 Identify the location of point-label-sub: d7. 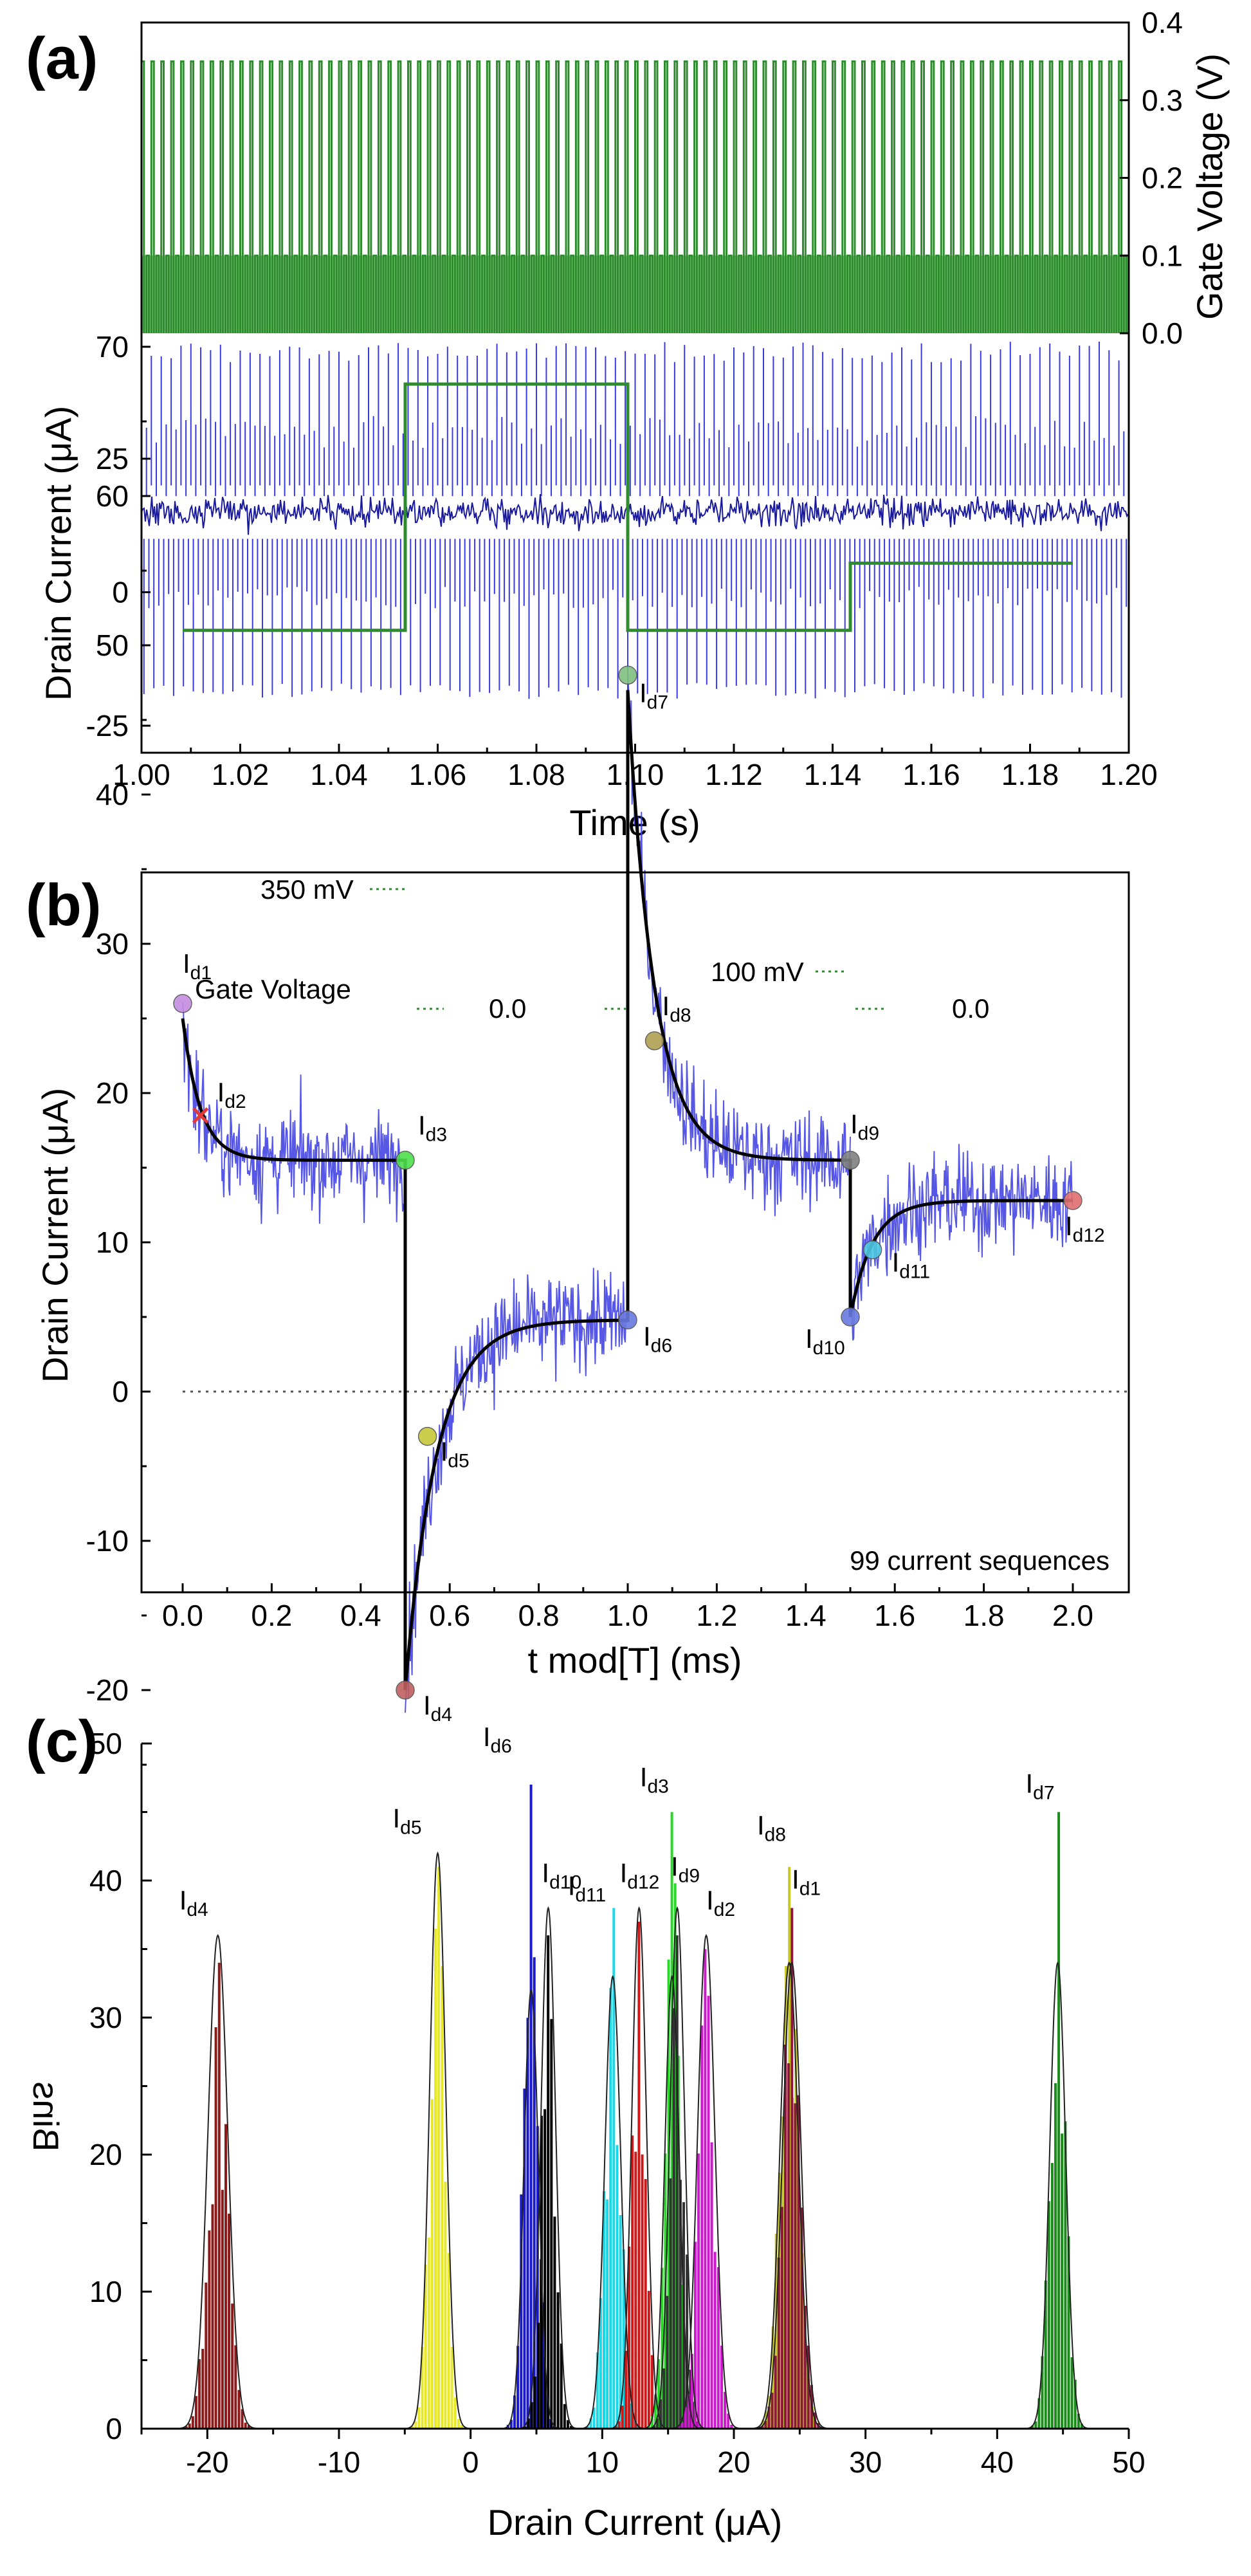
(657, 702).